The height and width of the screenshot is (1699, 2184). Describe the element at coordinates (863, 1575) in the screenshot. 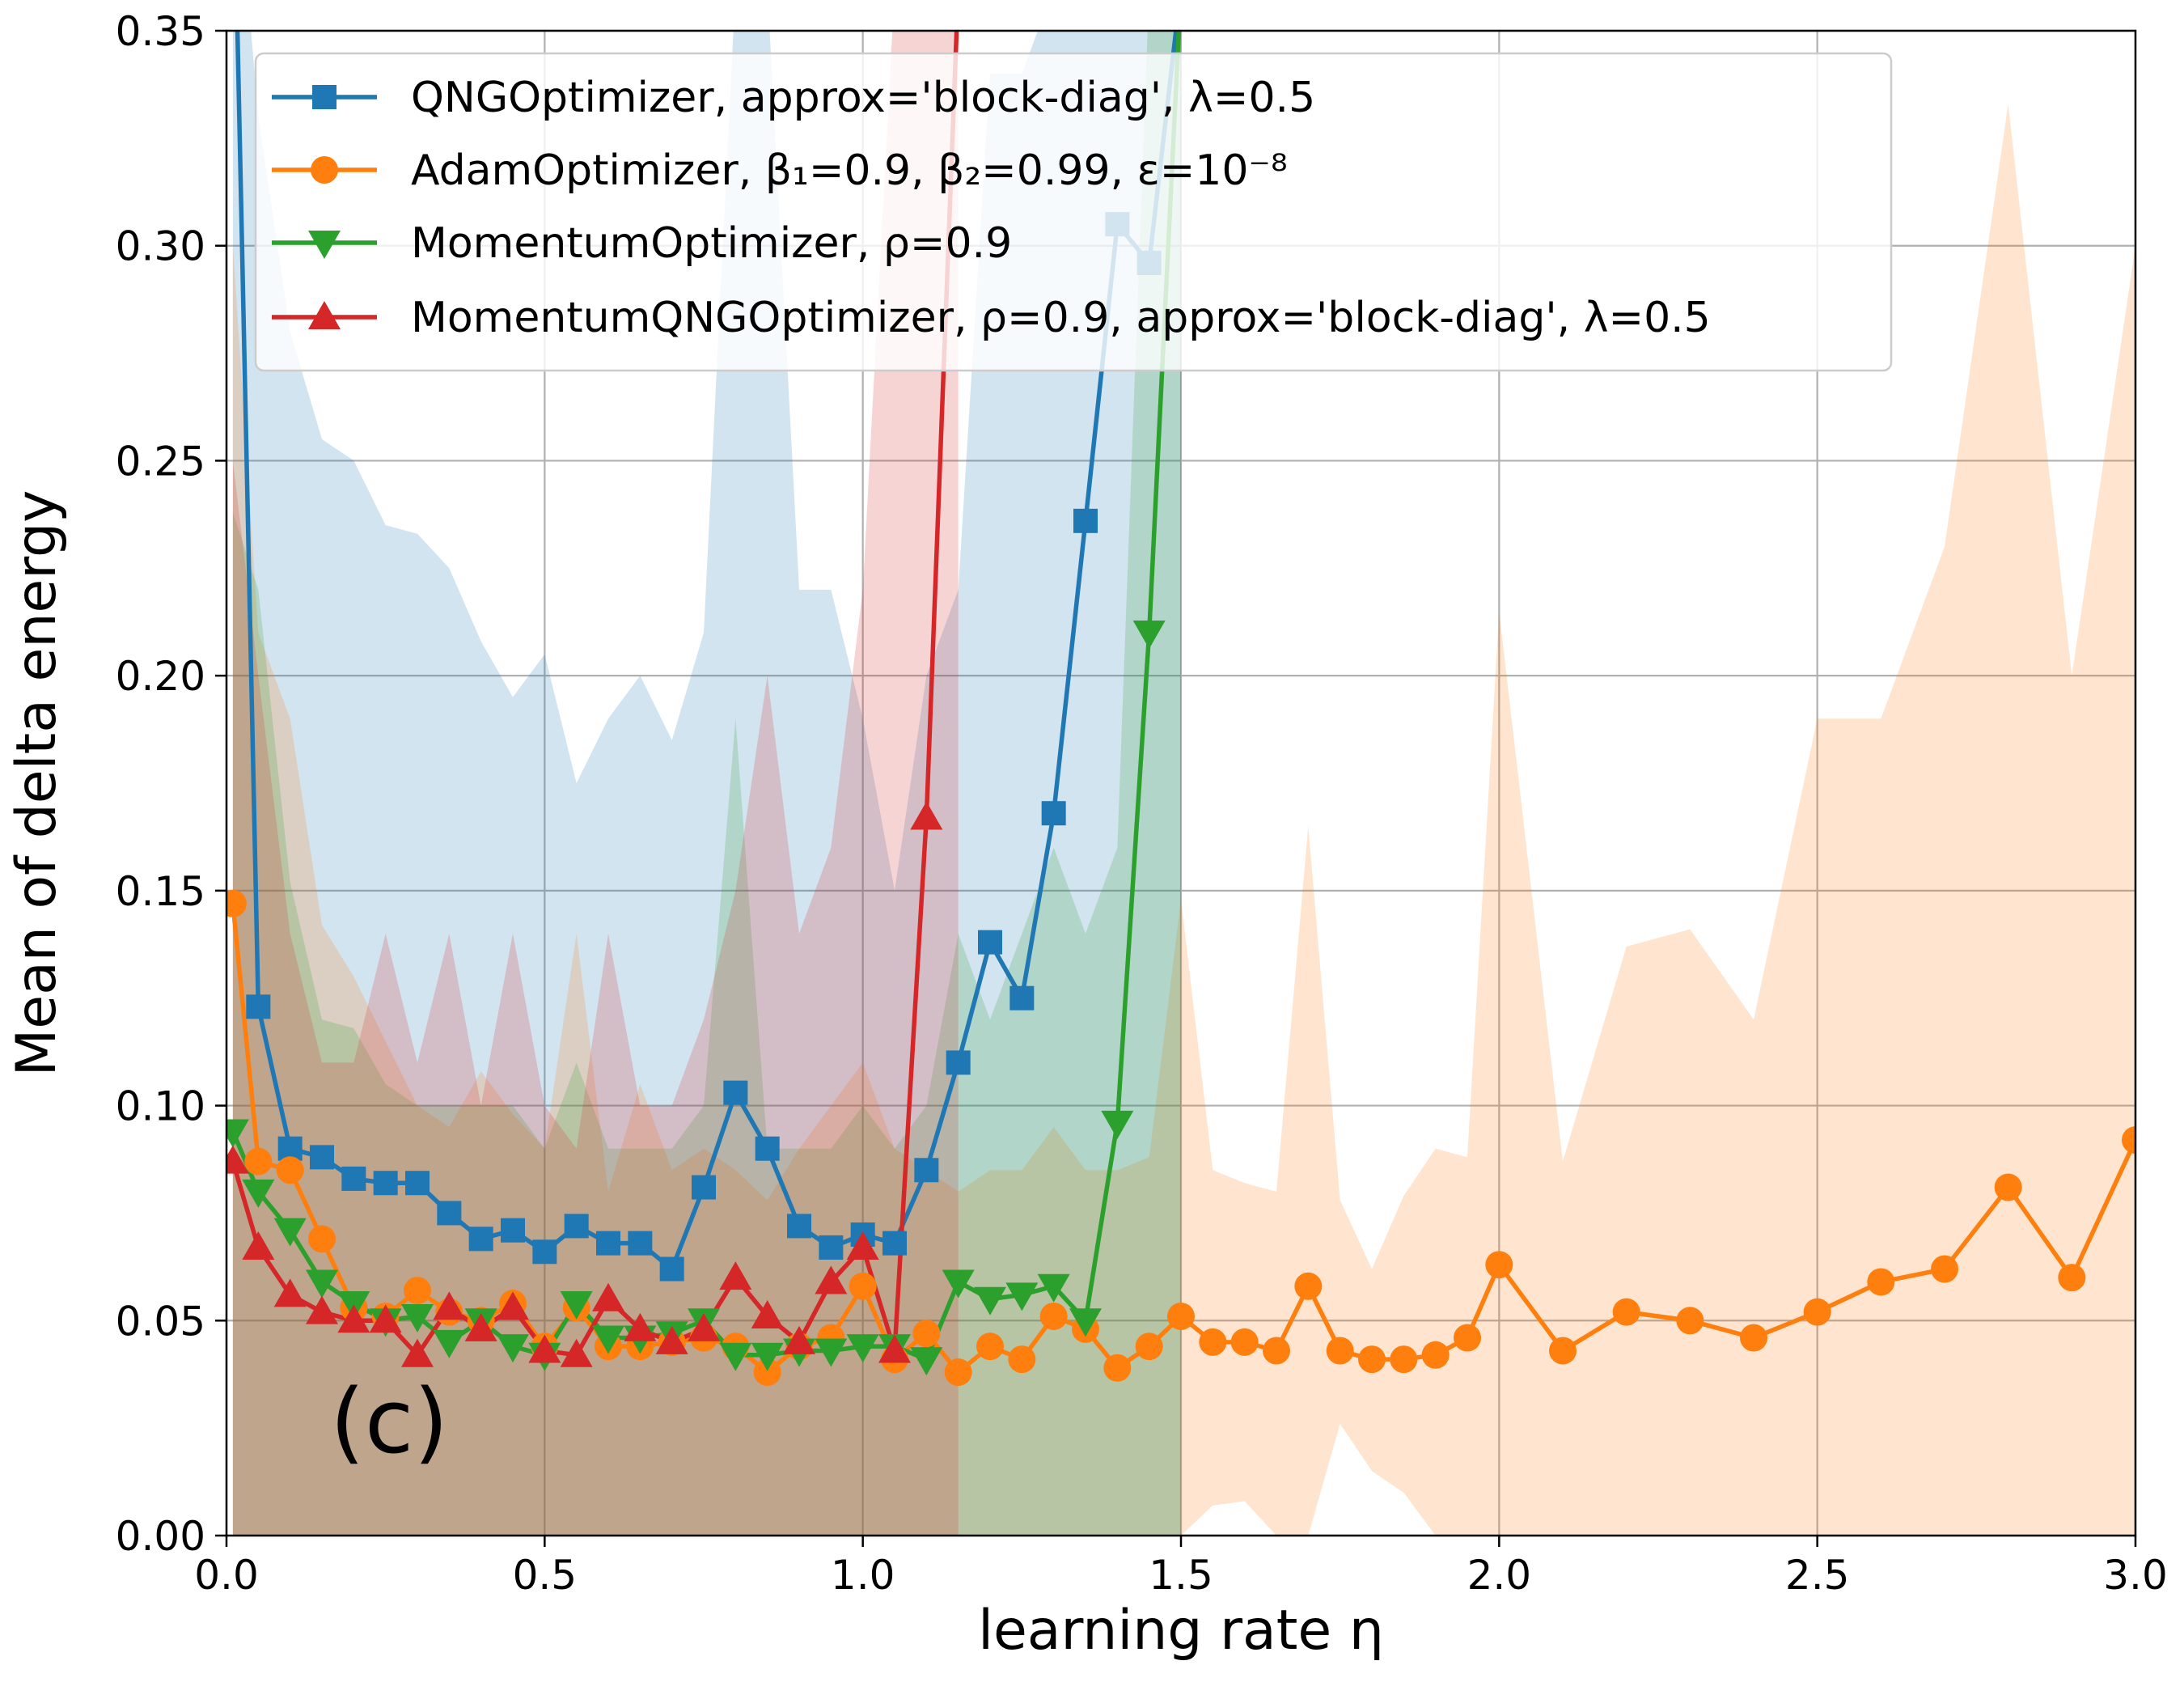

I see `x-tick-label-2: 1.0` at that location.